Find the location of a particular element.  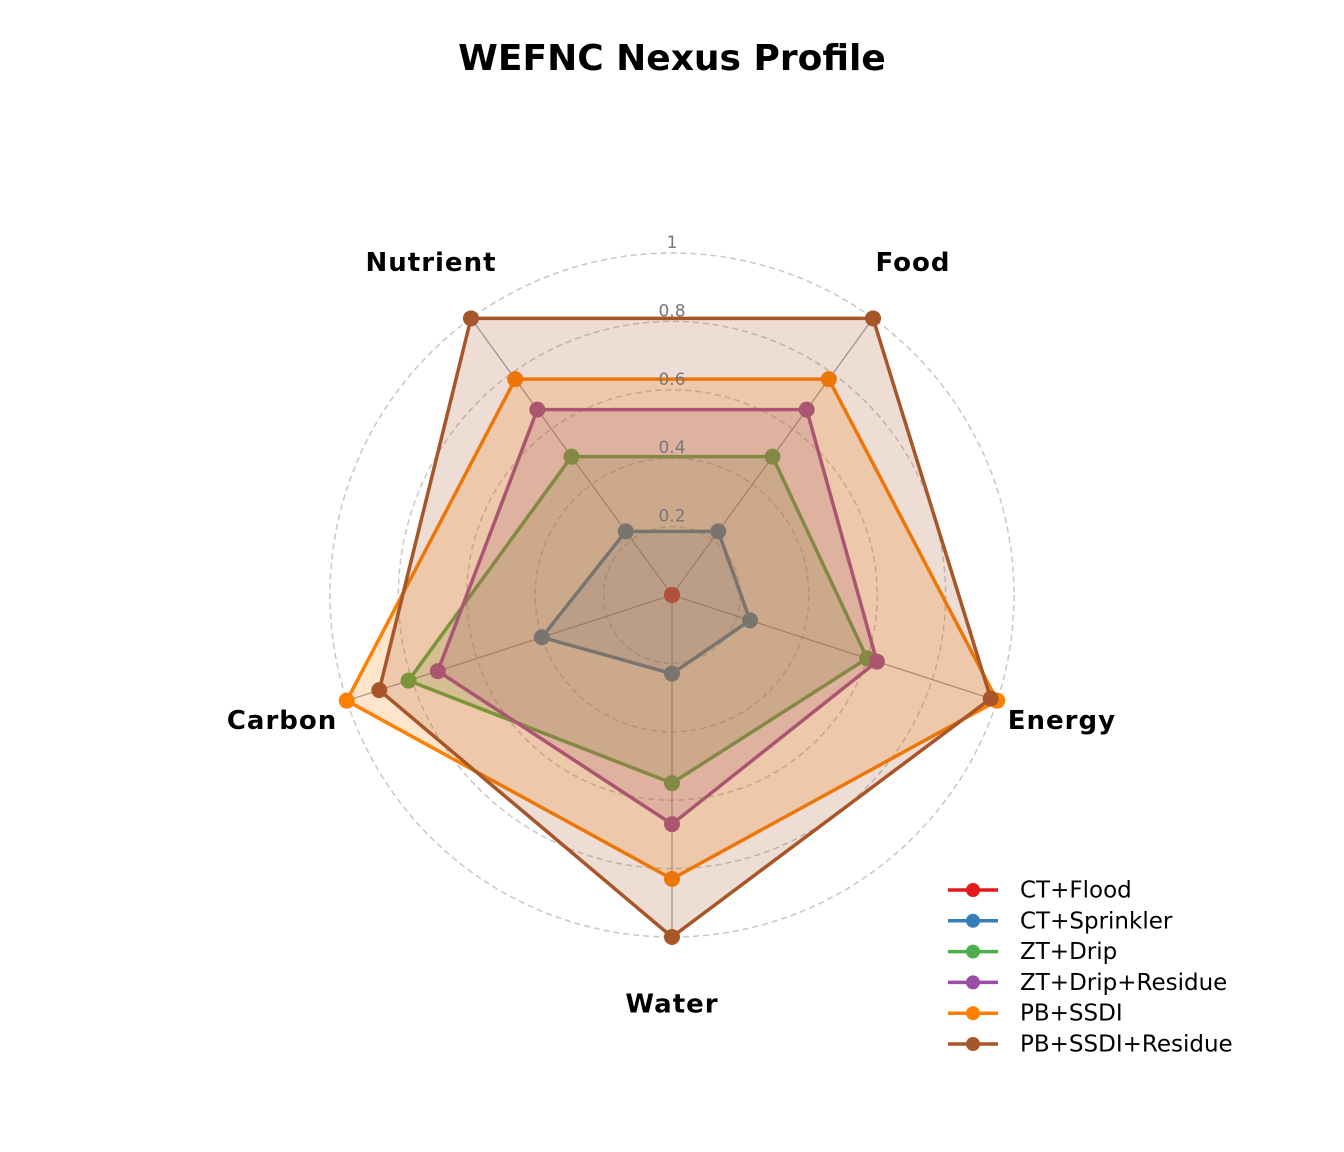

axis-label: Nutrient is located at coordinates (431, 263).